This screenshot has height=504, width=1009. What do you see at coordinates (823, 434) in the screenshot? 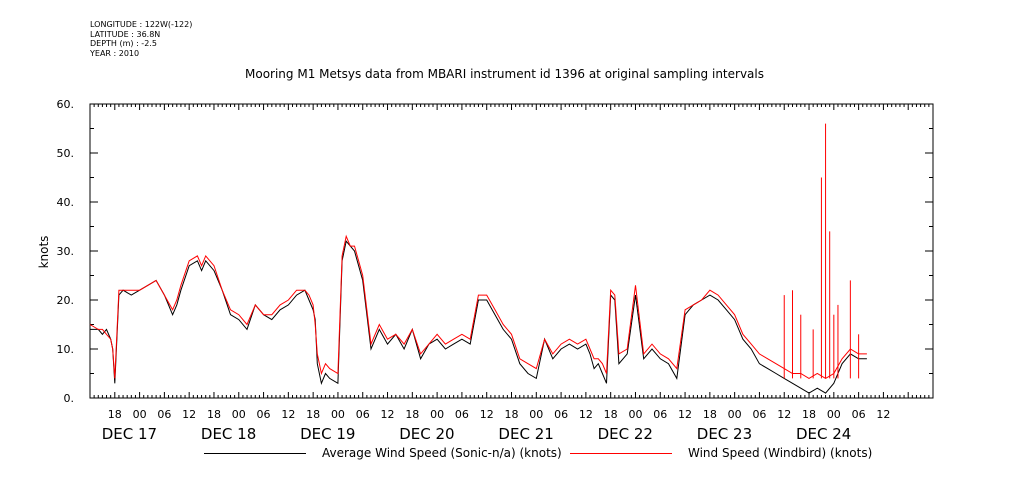
I see `x-date-label: DEC 24` at bounding box center [823, 434].